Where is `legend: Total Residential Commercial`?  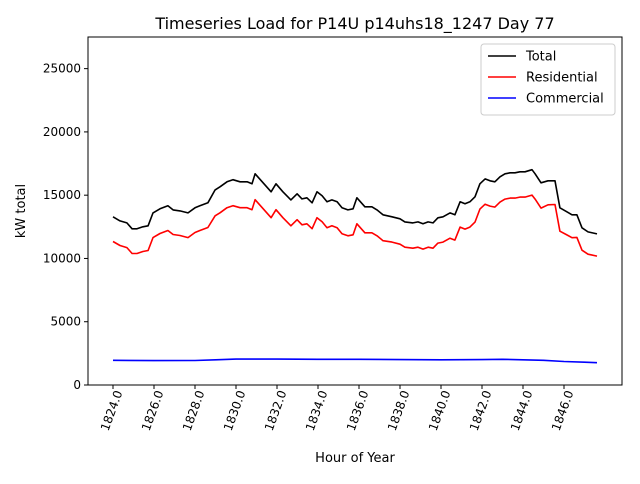 legend: Total Residential Commercial is located at coordinates (548, 79).